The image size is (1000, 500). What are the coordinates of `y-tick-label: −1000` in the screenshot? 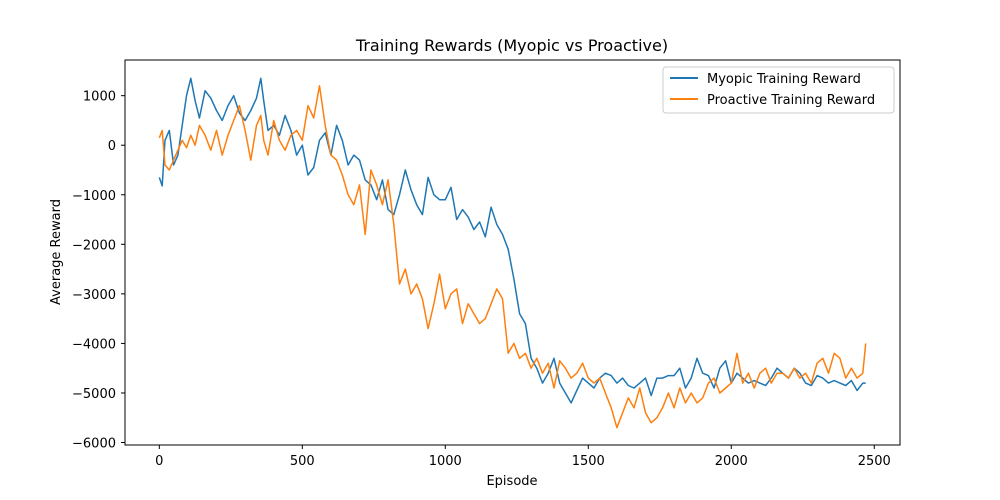 It's located at (94, 196).